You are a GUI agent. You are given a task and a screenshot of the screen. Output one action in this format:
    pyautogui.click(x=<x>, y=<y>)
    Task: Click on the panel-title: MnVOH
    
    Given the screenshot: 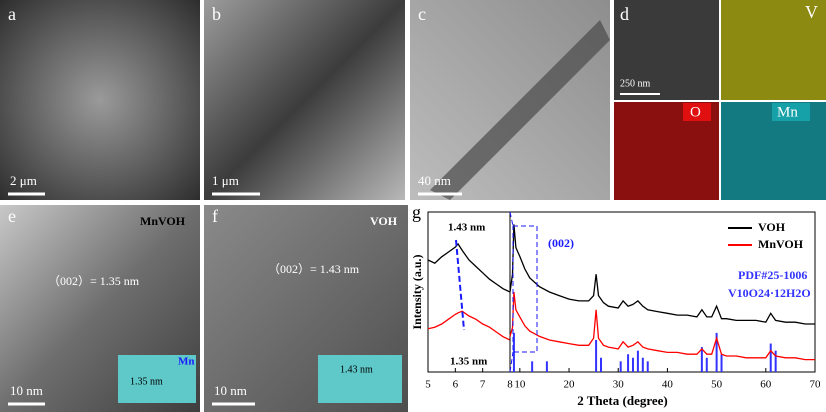 What is the action you would take?
    pyautogui.click(x=163, y=221)
    